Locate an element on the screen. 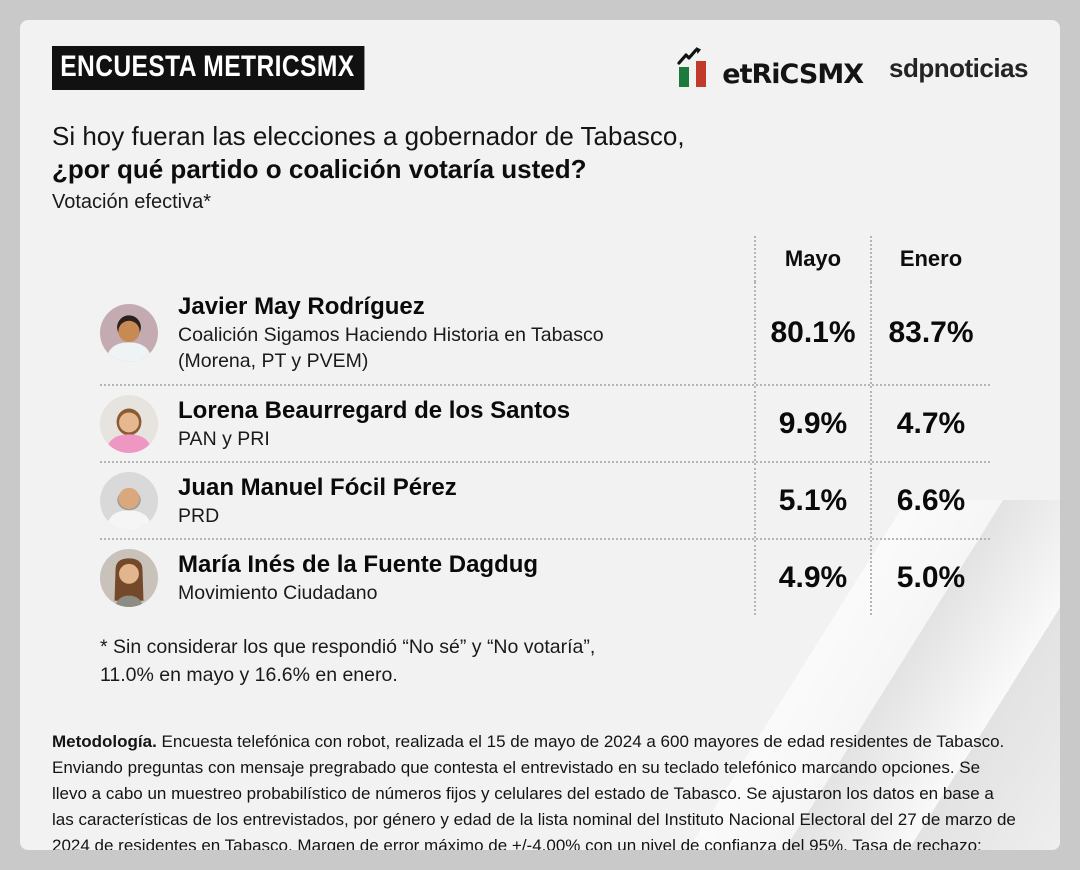 This screenshot has height=870, width=1080. value-mayo: 5.1% is located at coordinates (812, 500).